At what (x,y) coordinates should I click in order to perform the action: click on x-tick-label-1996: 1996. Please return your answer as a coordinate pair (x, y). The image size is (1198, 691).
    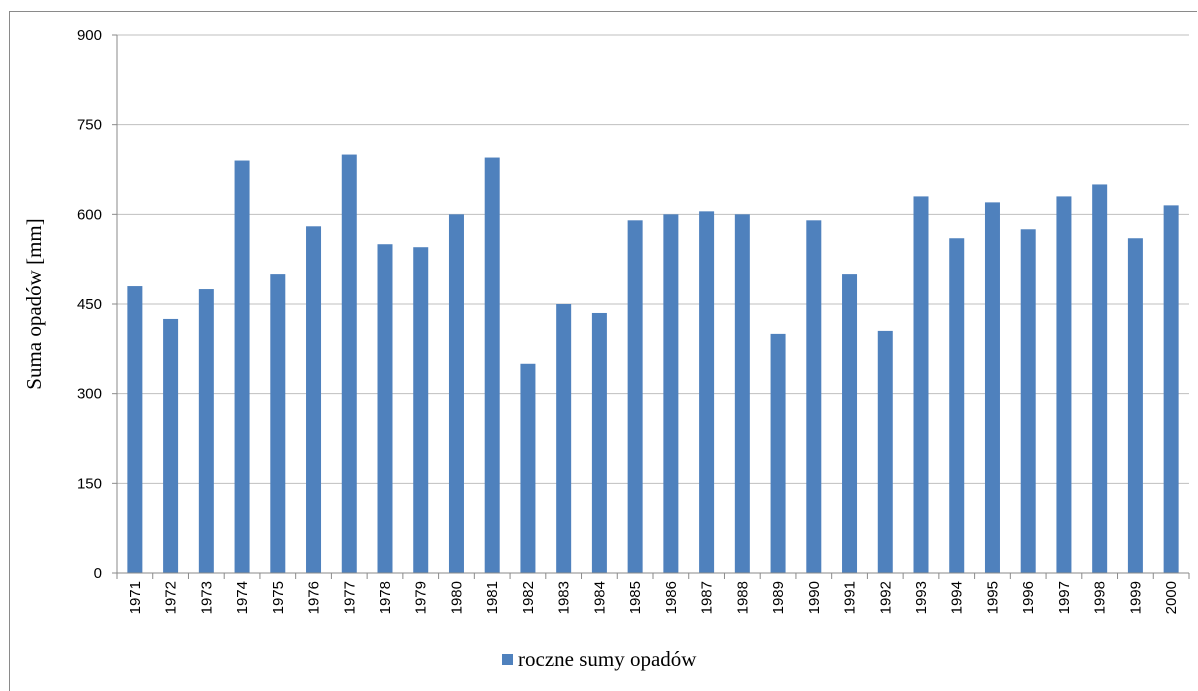
    Looking at the image, I should click on (1028, 597).